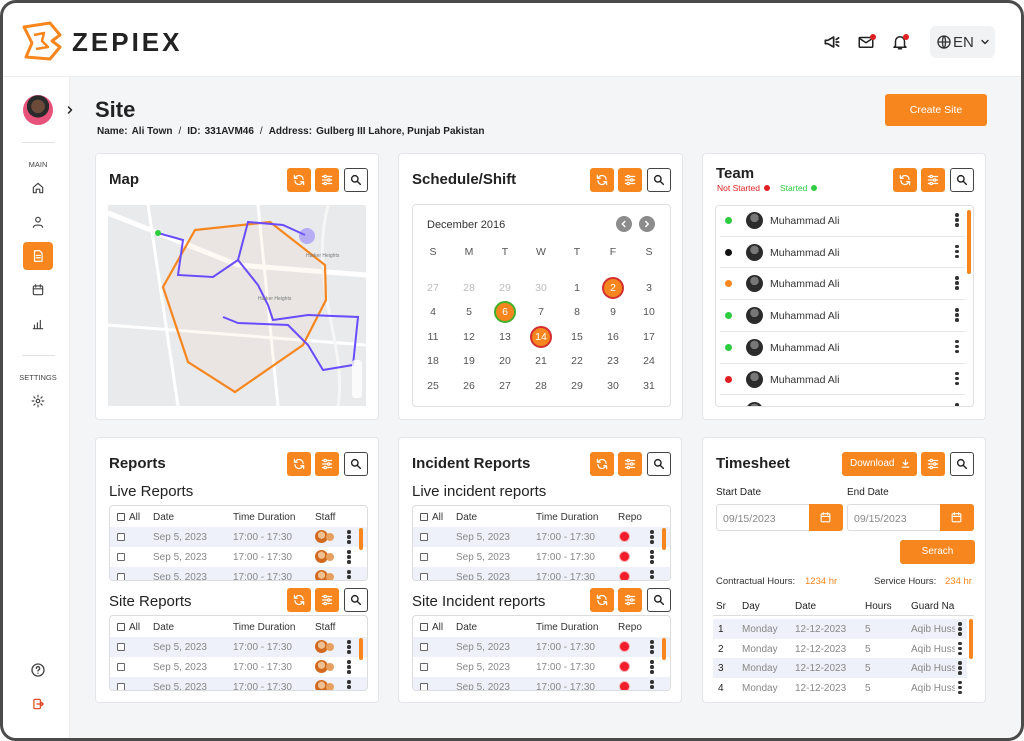 This screenshot has width=1024, height=741. Describe the element at coordinates (577, 361) in the screenshot. I see `calendar-day: 22` at that location.